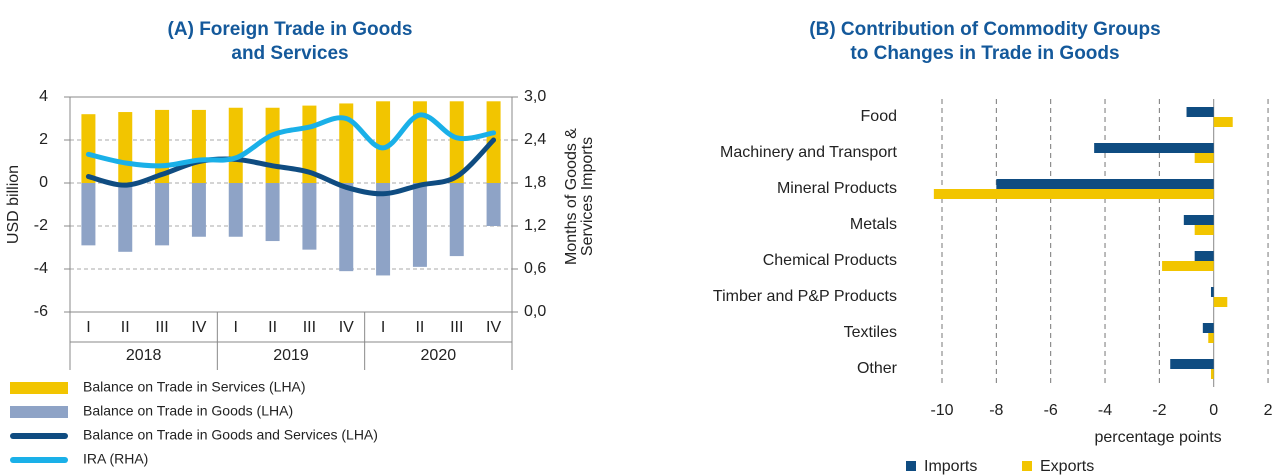 The width and height of the screenshot is (1276, 476). Describe the element at coordinates (587, 196) in the screenshot. I see `y2-axis-label: Services Imports` at that location.